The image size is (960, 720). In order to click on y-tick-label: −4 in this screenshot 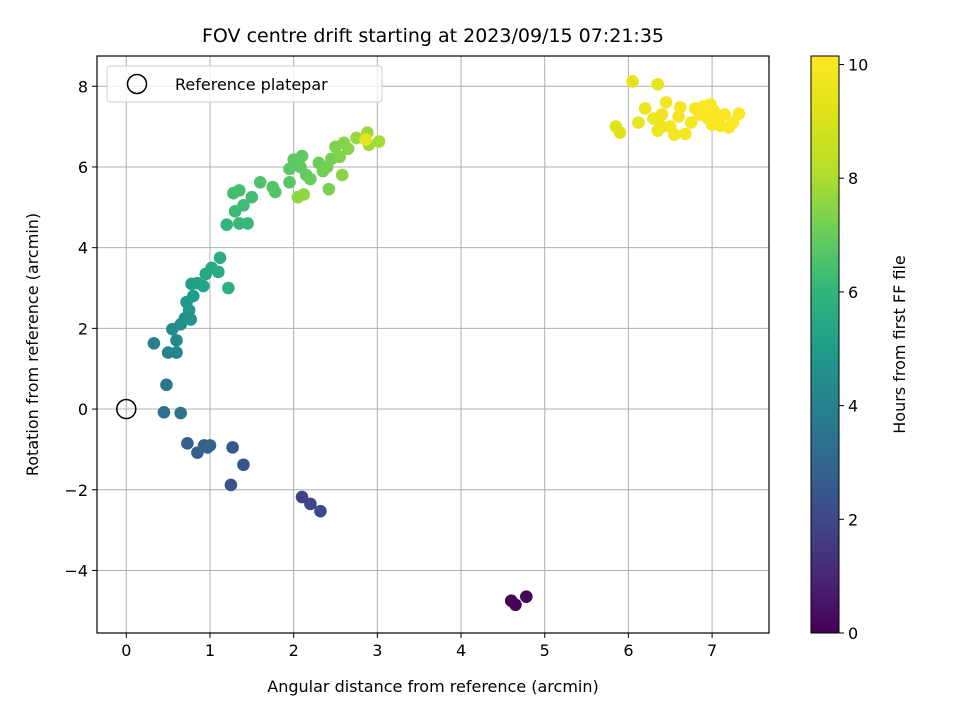, I will do `click(76, 570)`.